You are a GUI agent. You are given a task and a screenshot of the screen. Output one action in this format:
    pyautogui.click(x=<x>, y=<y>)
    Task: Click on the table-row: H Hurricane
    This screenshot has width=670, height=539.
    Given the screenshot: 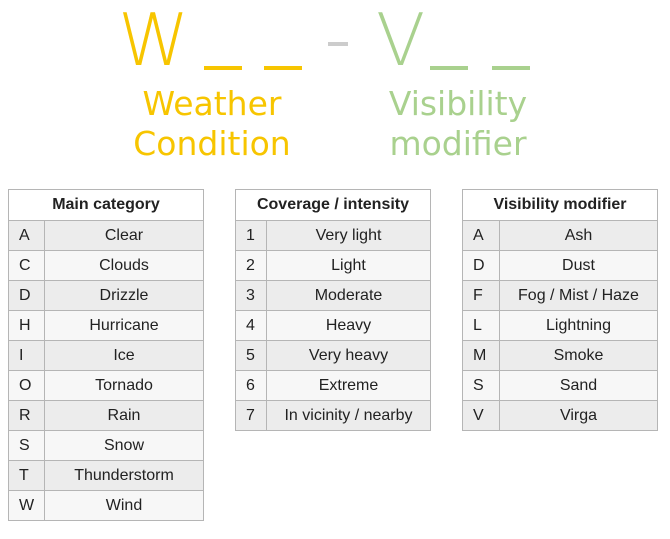 What is the action you would take?
    pyautogui.click(x=106, y=325)
    